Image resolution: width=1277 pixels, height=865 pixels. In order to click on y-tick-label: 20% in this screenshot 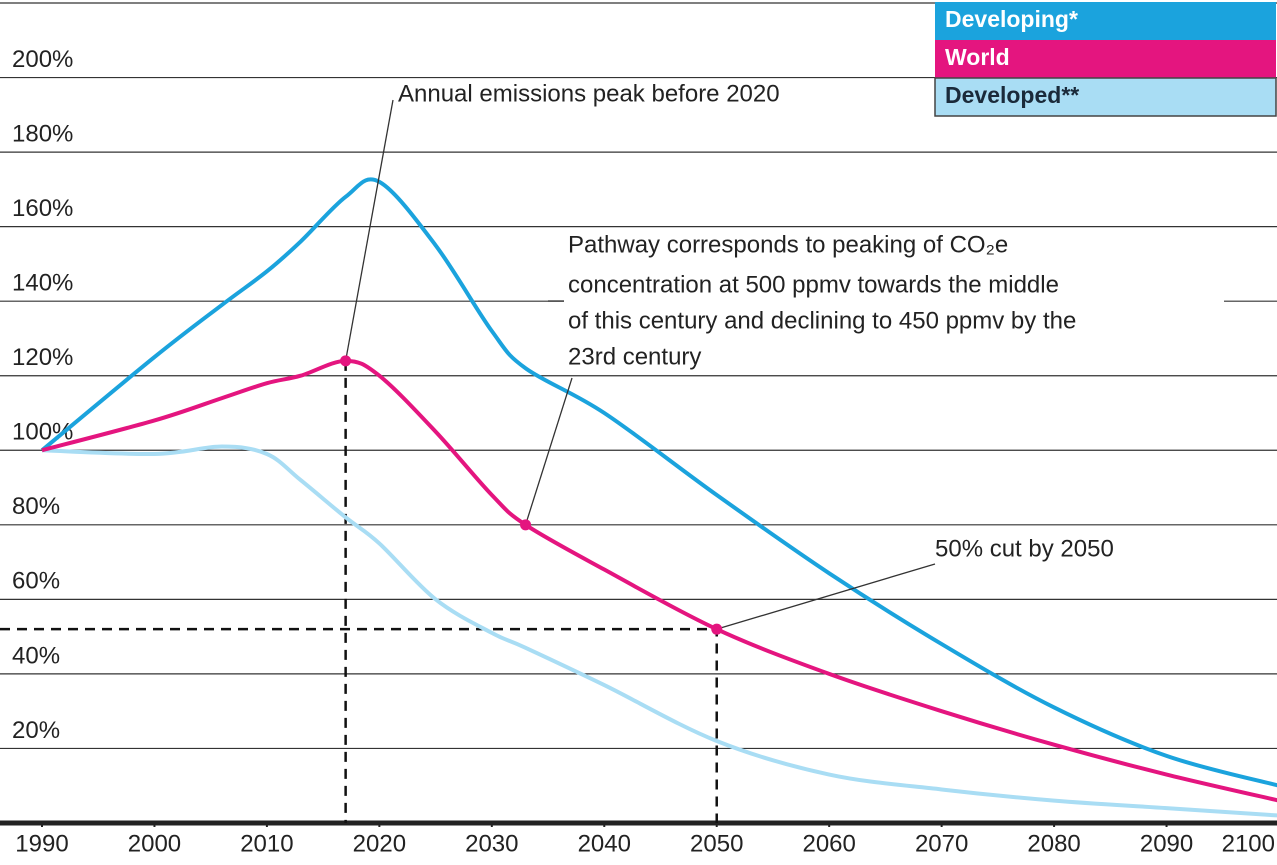, I will do `click(36, 730)`.